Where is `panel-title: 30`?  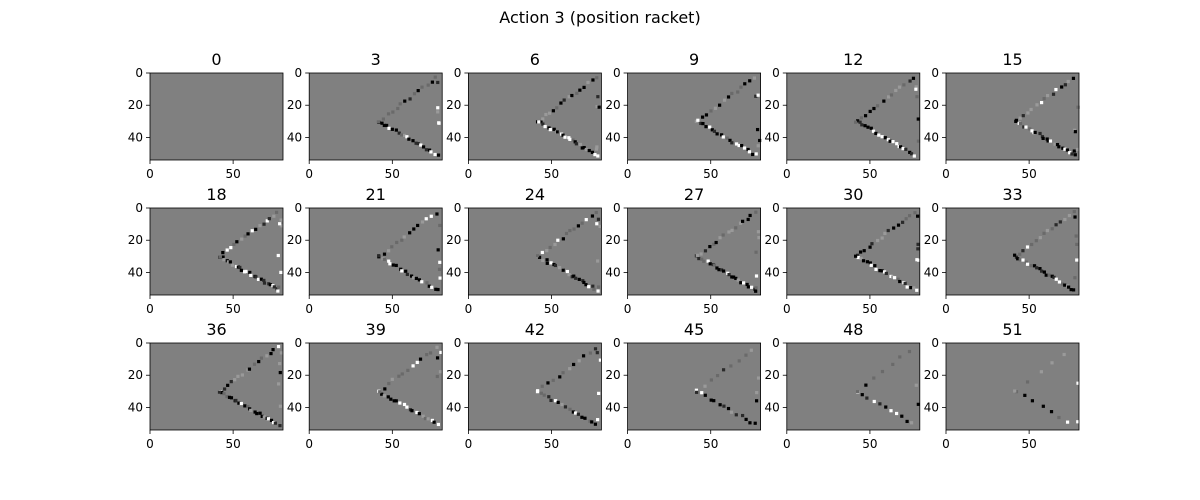
panel-title: 30 is located at coordinates (853, 194).